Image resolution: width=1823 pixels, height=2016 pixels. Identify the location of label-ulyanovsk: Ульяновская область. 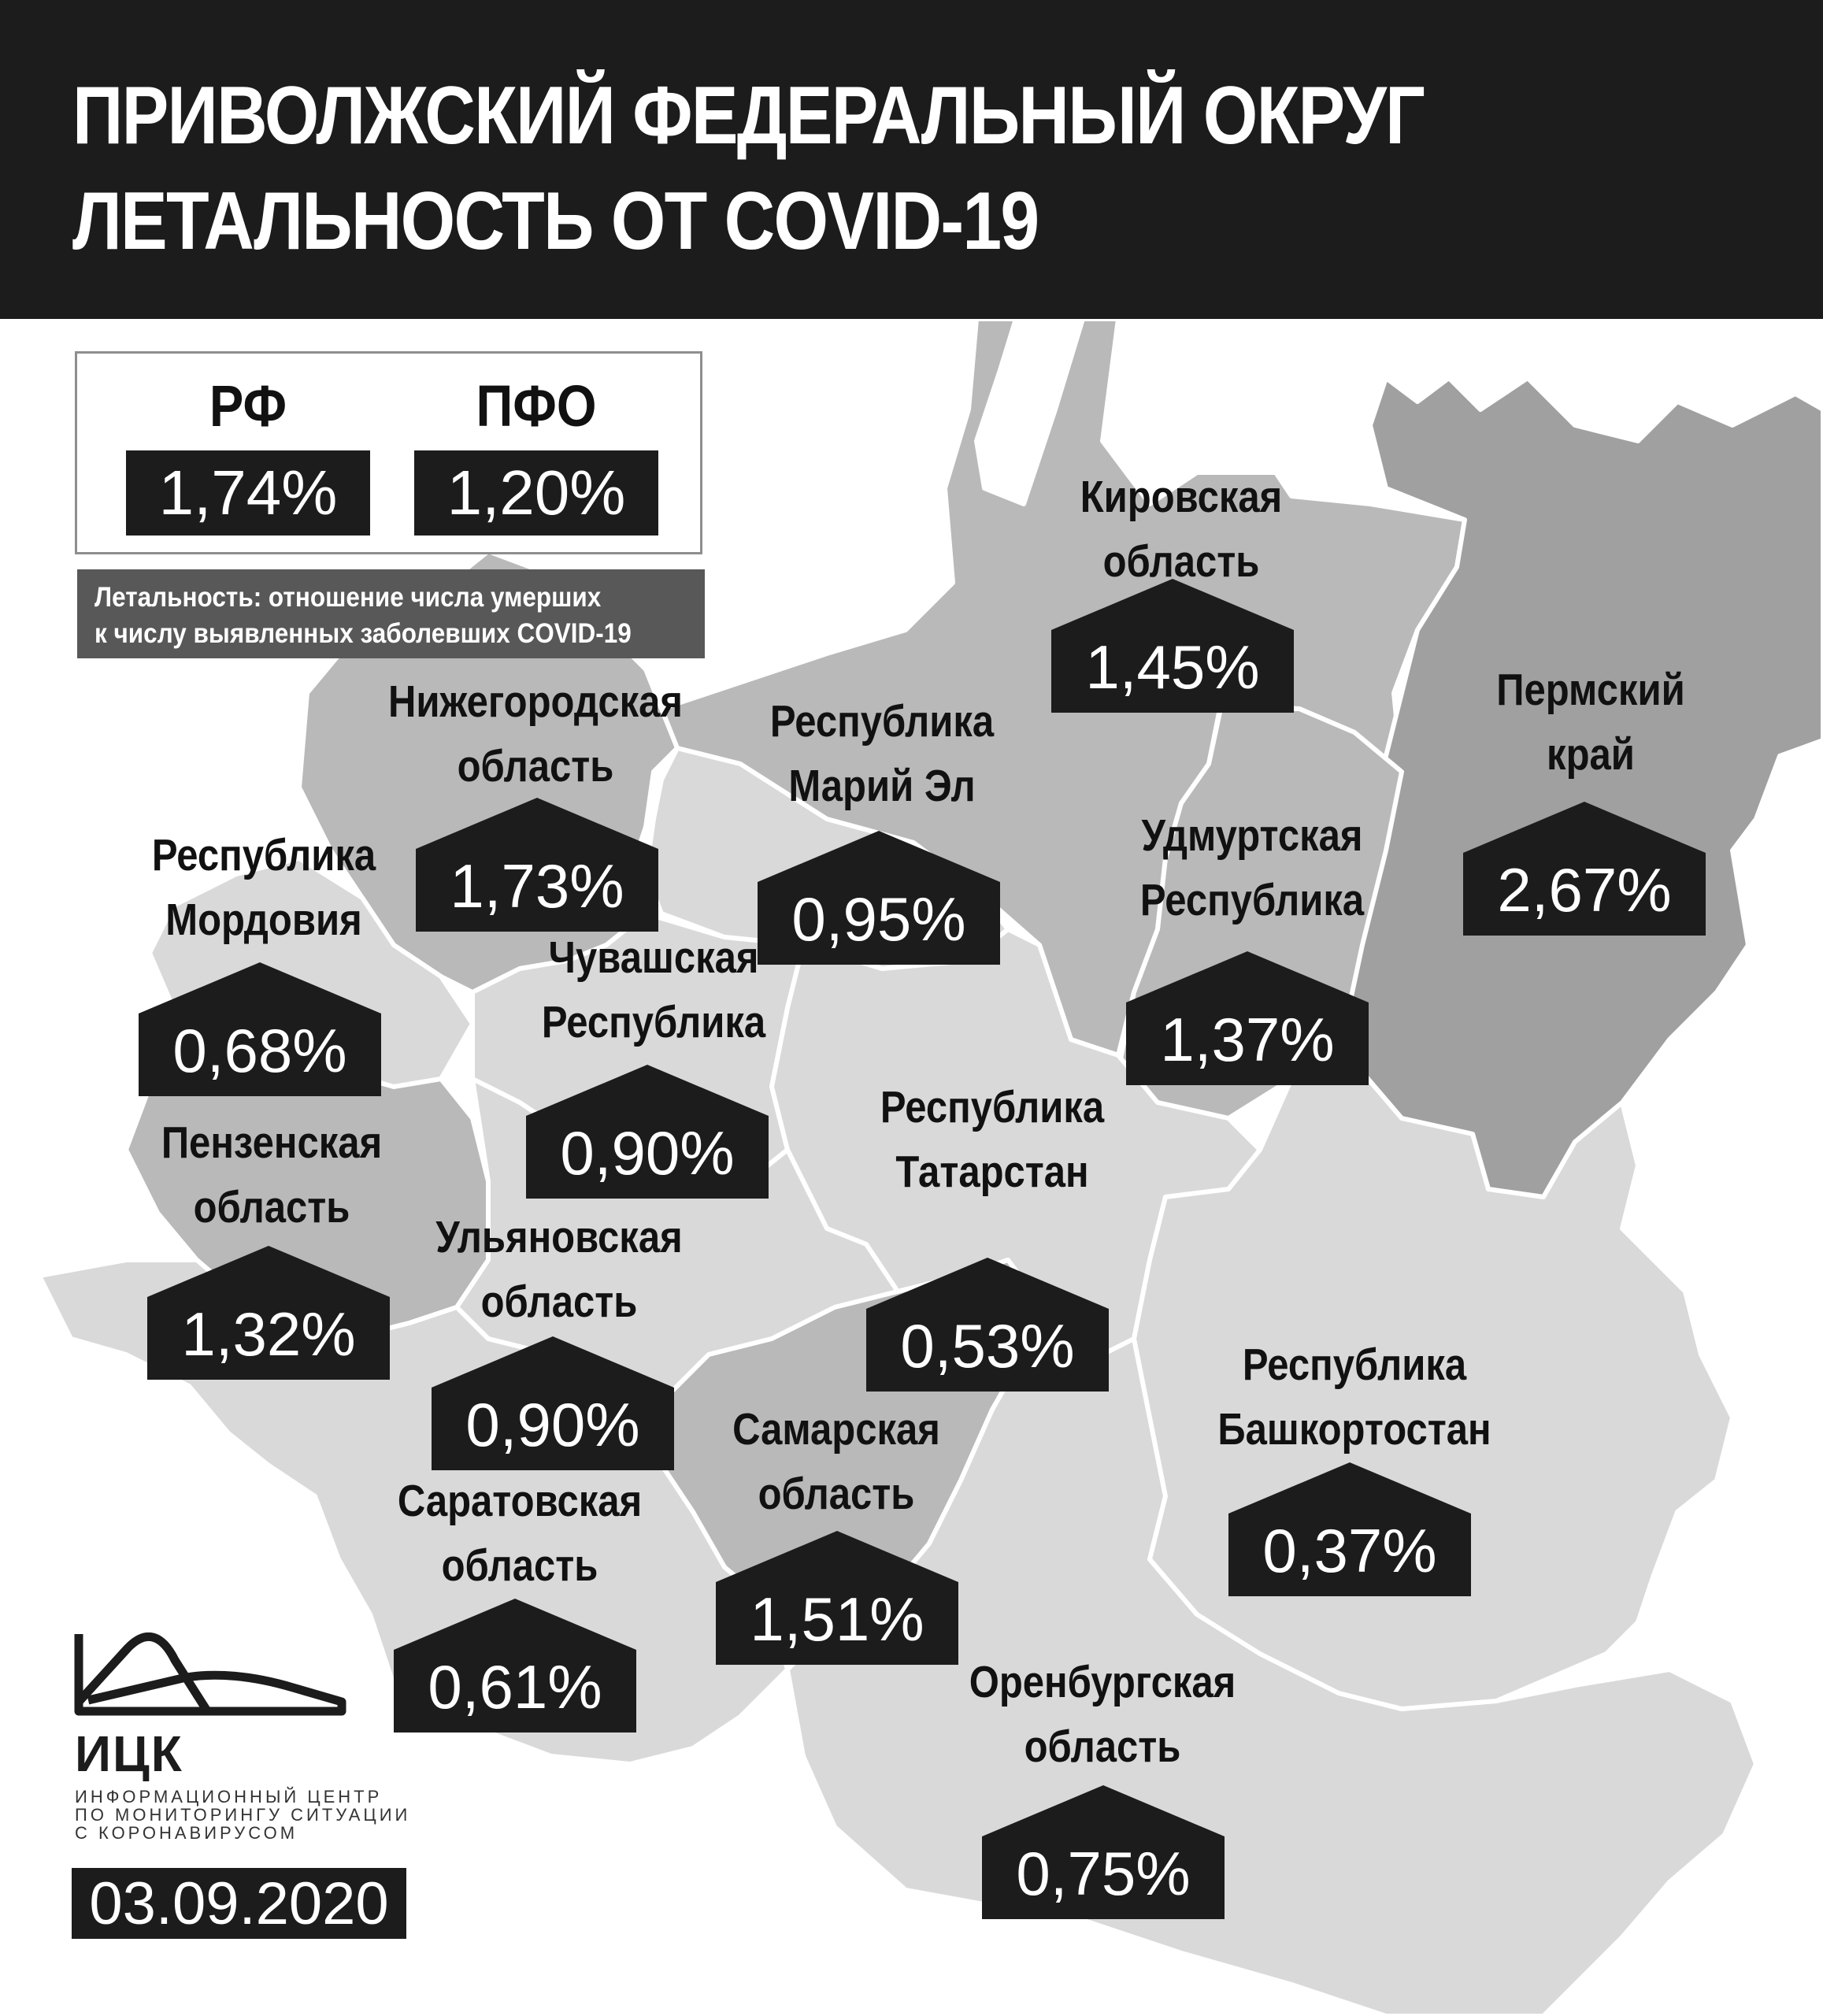
(559, 1269).